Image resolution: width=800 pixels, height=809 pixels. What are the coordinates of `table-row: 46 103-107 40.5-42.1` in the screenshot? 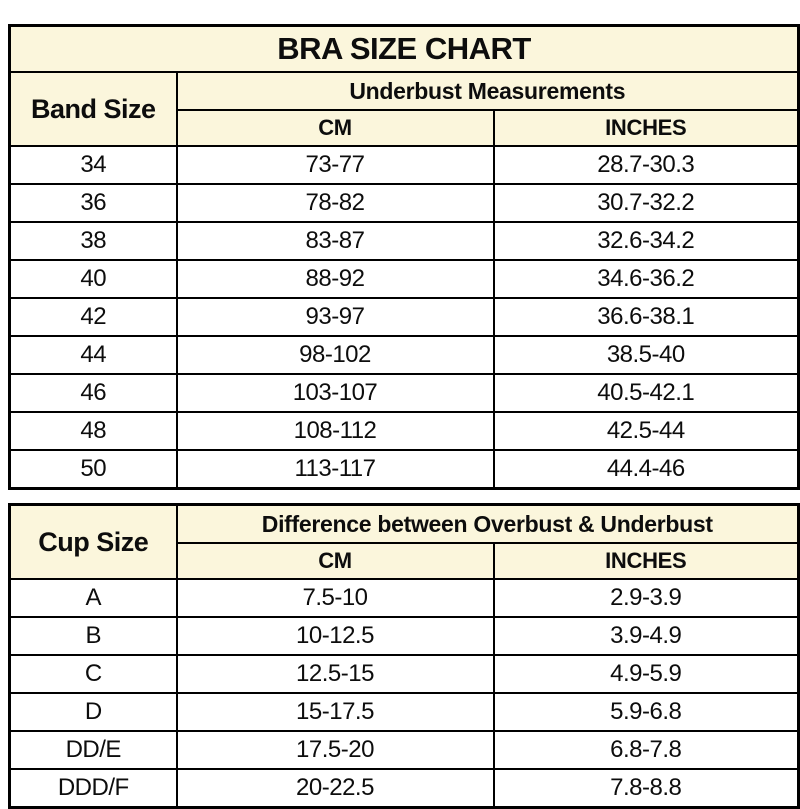 It's located at (404, 393).